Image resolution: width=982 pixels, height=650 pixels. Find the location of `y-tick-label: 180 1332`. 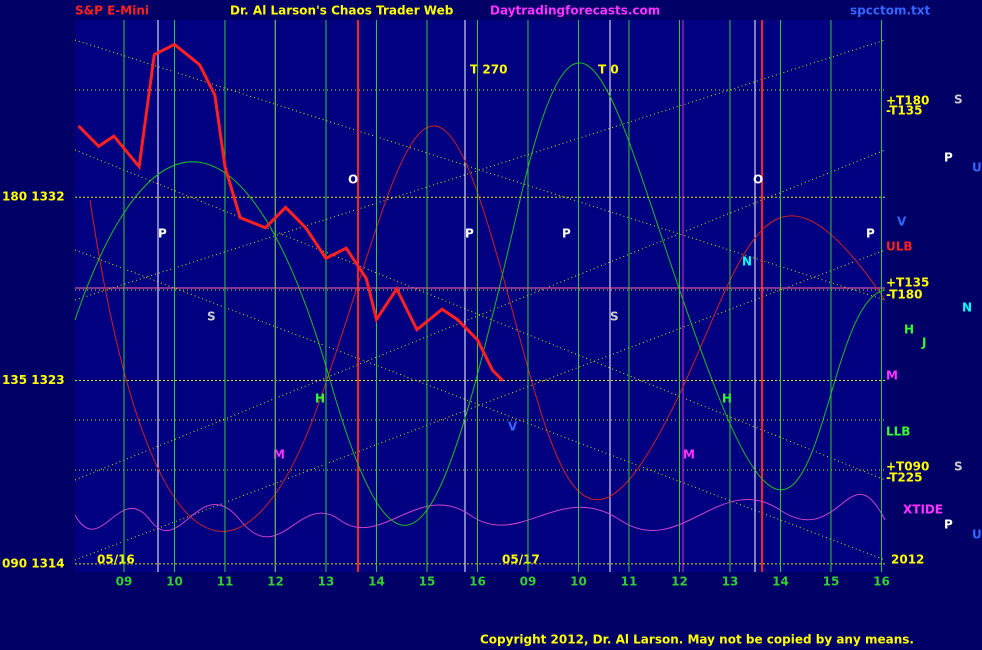

y-tick-label: 180 1332 is located at coordinates (33, 197).